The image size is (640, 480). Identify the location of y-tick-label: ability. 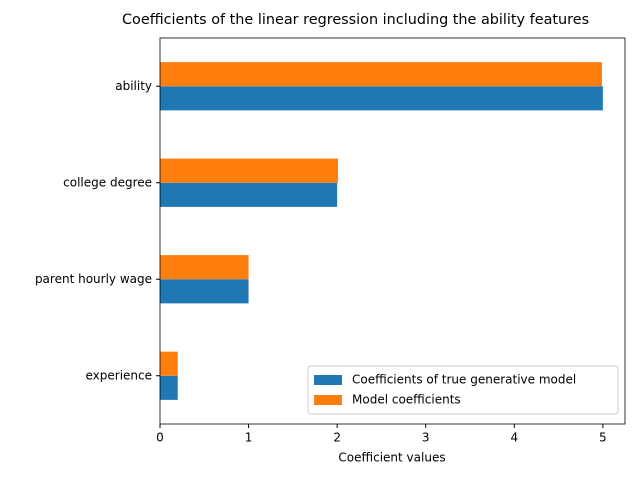
(133, 86).